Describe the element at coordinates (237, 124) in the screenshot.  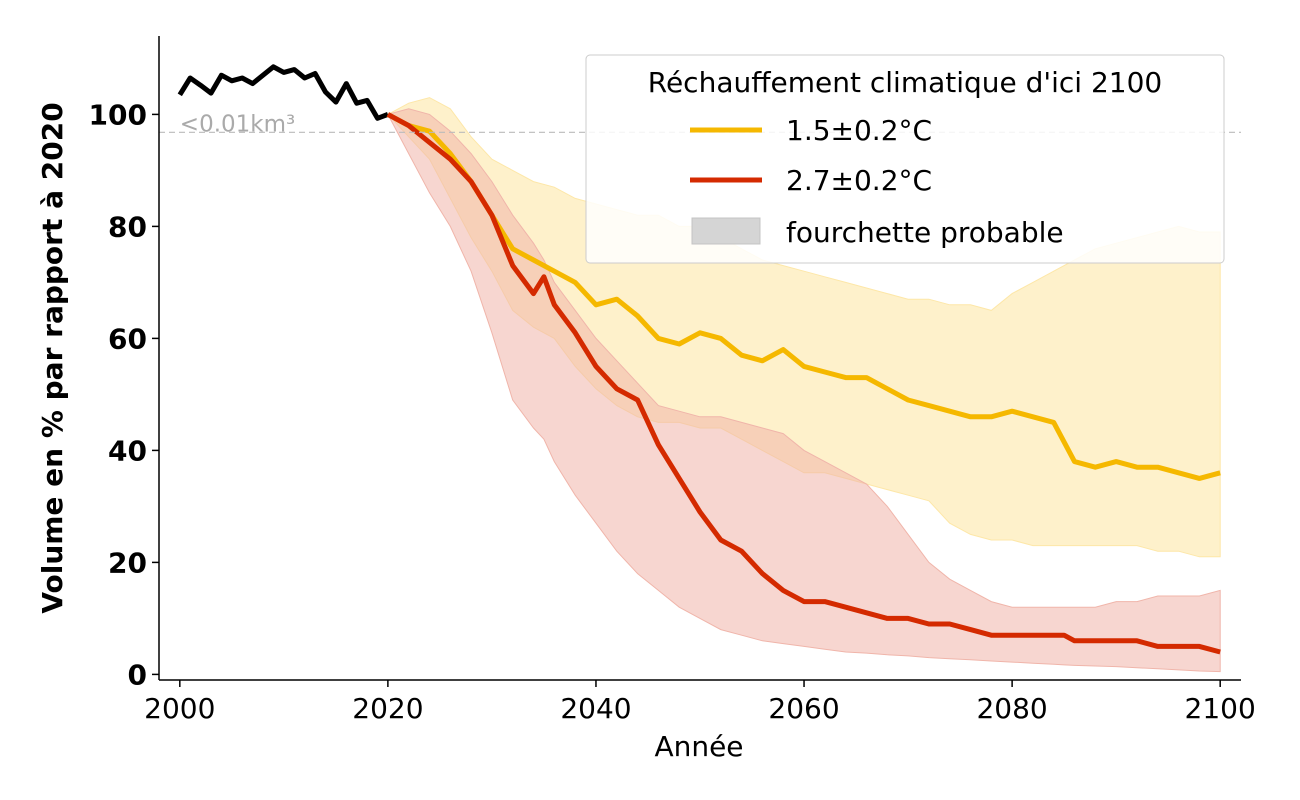
I see `reference-line-label: <0.01km³` at that location.